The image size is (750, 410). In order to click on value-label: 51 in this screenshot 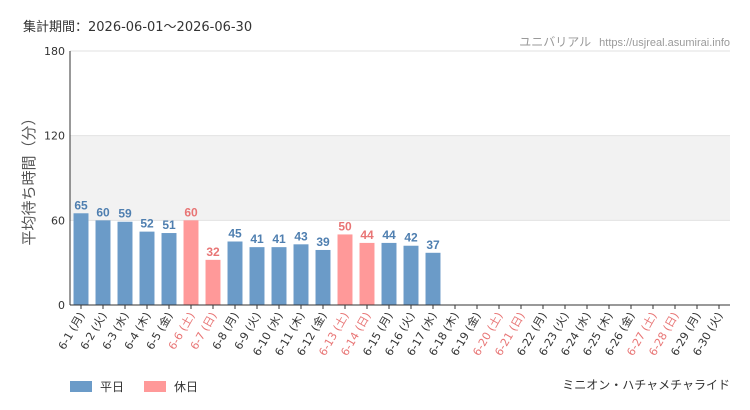, I will do `click(169, 225)`.